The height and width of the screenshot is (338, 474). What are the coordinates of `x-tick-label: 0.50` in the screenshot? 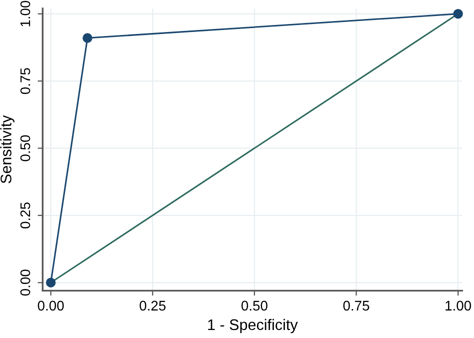 It's located at (254, 305).